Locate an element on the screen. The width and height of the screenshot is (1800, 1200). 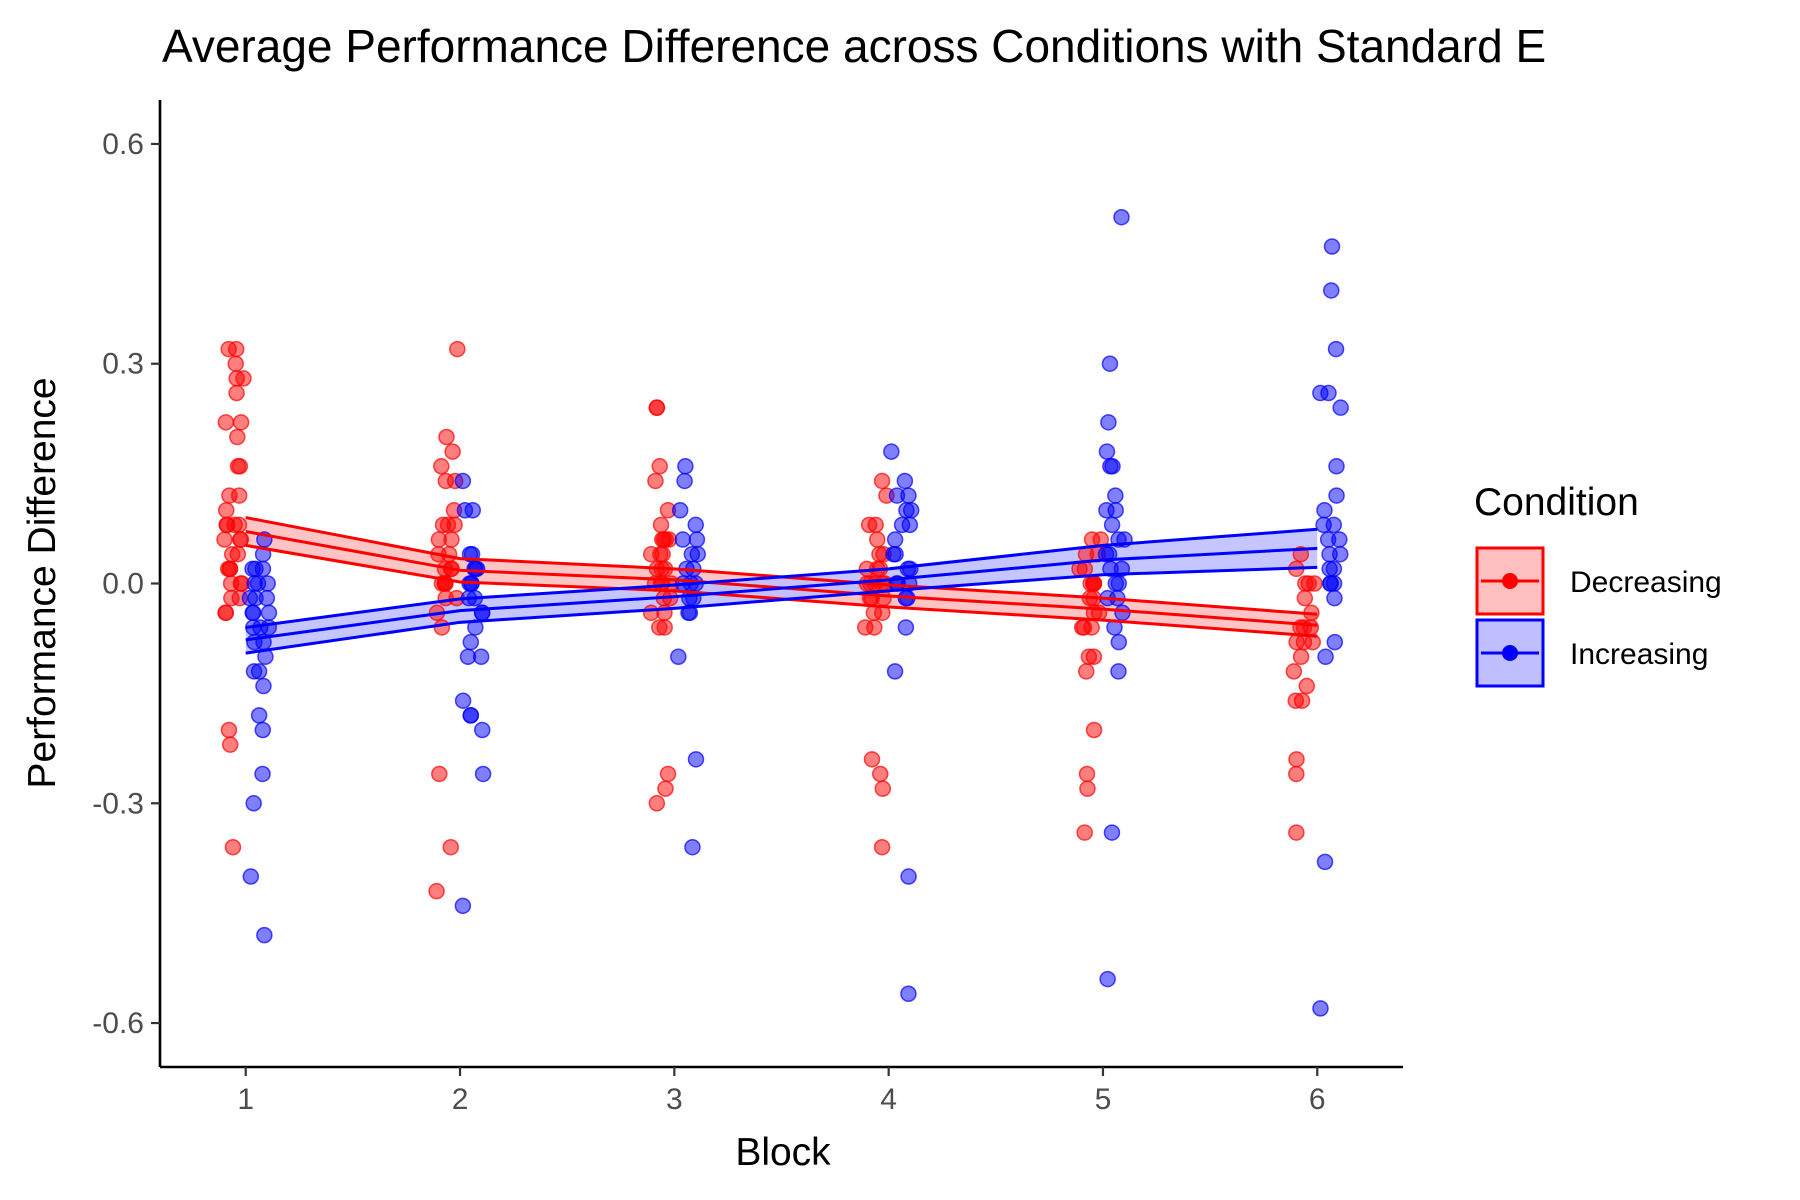
legend-label-decreasing: Decreasing is located at coordinates (1646, 582).